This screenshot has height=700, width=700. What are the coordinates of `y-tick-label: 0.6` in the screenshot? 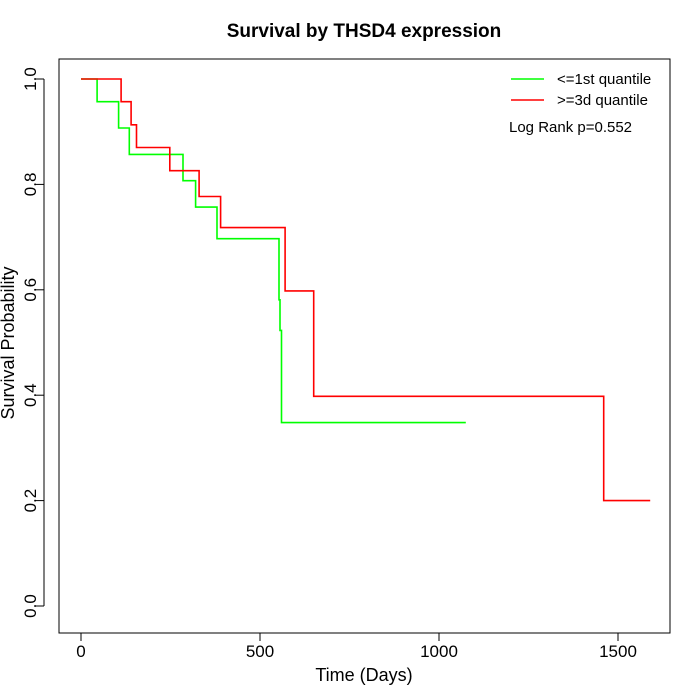 It's located at (30, 290).